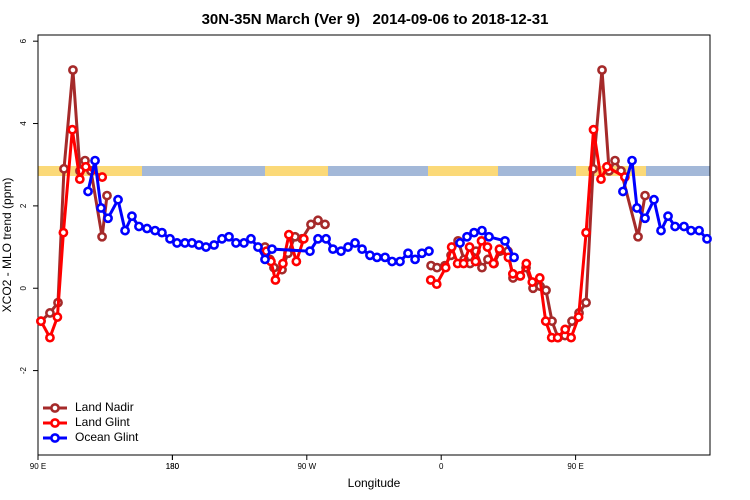 The height and width of the screenshot is (500, 750). Describe the element at coordinates (296, 171) in the screenshot. I see `land-band` at that location.